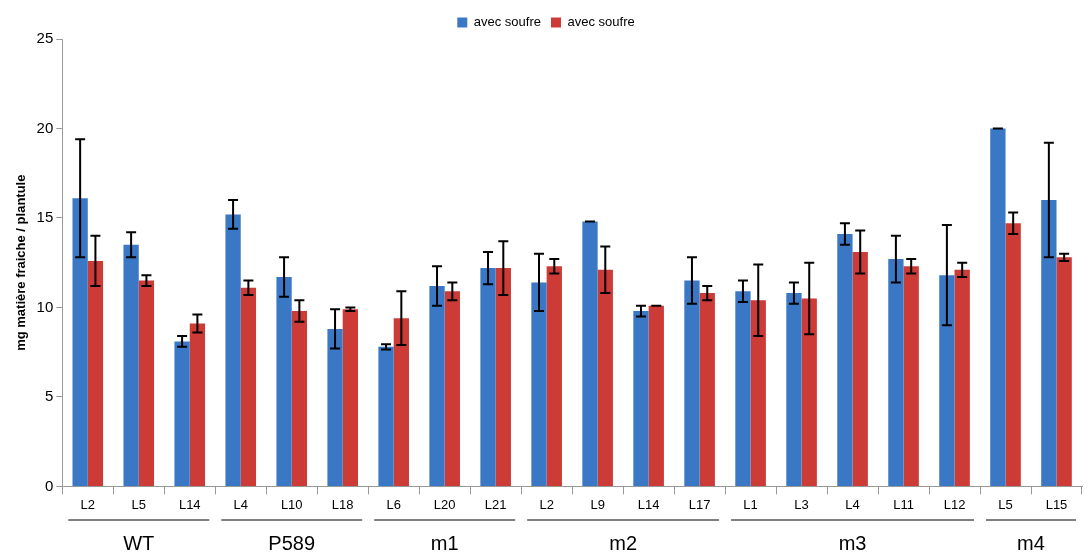 The image size is (1092, 560). I want to click on x-tick-label: L9, so click(597, 504).